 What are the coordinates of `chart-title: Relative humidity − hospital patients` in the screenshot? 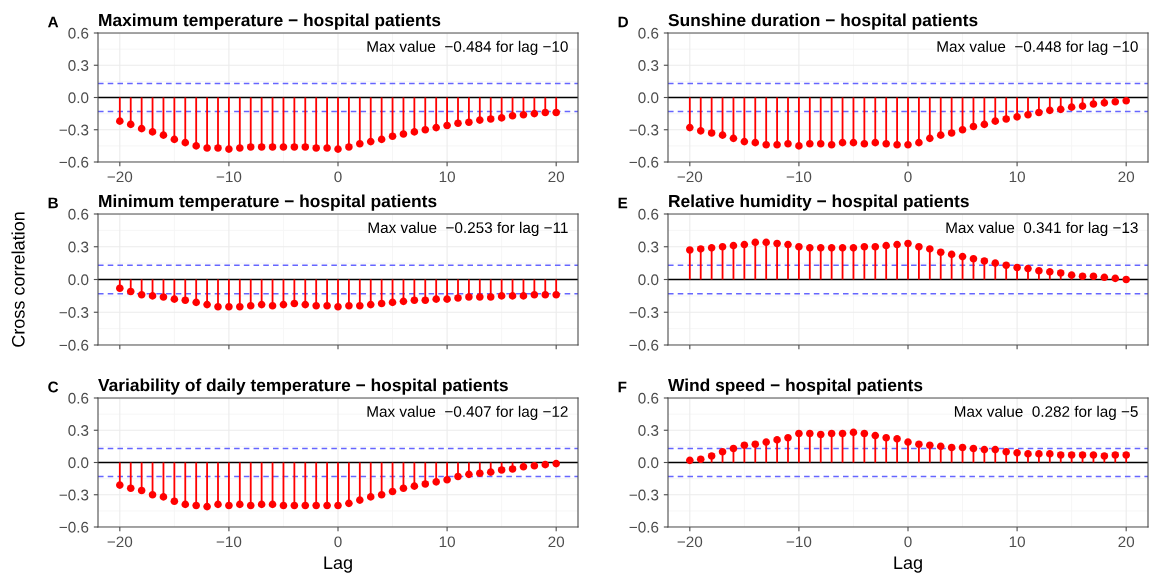 It's located at (819, 202).